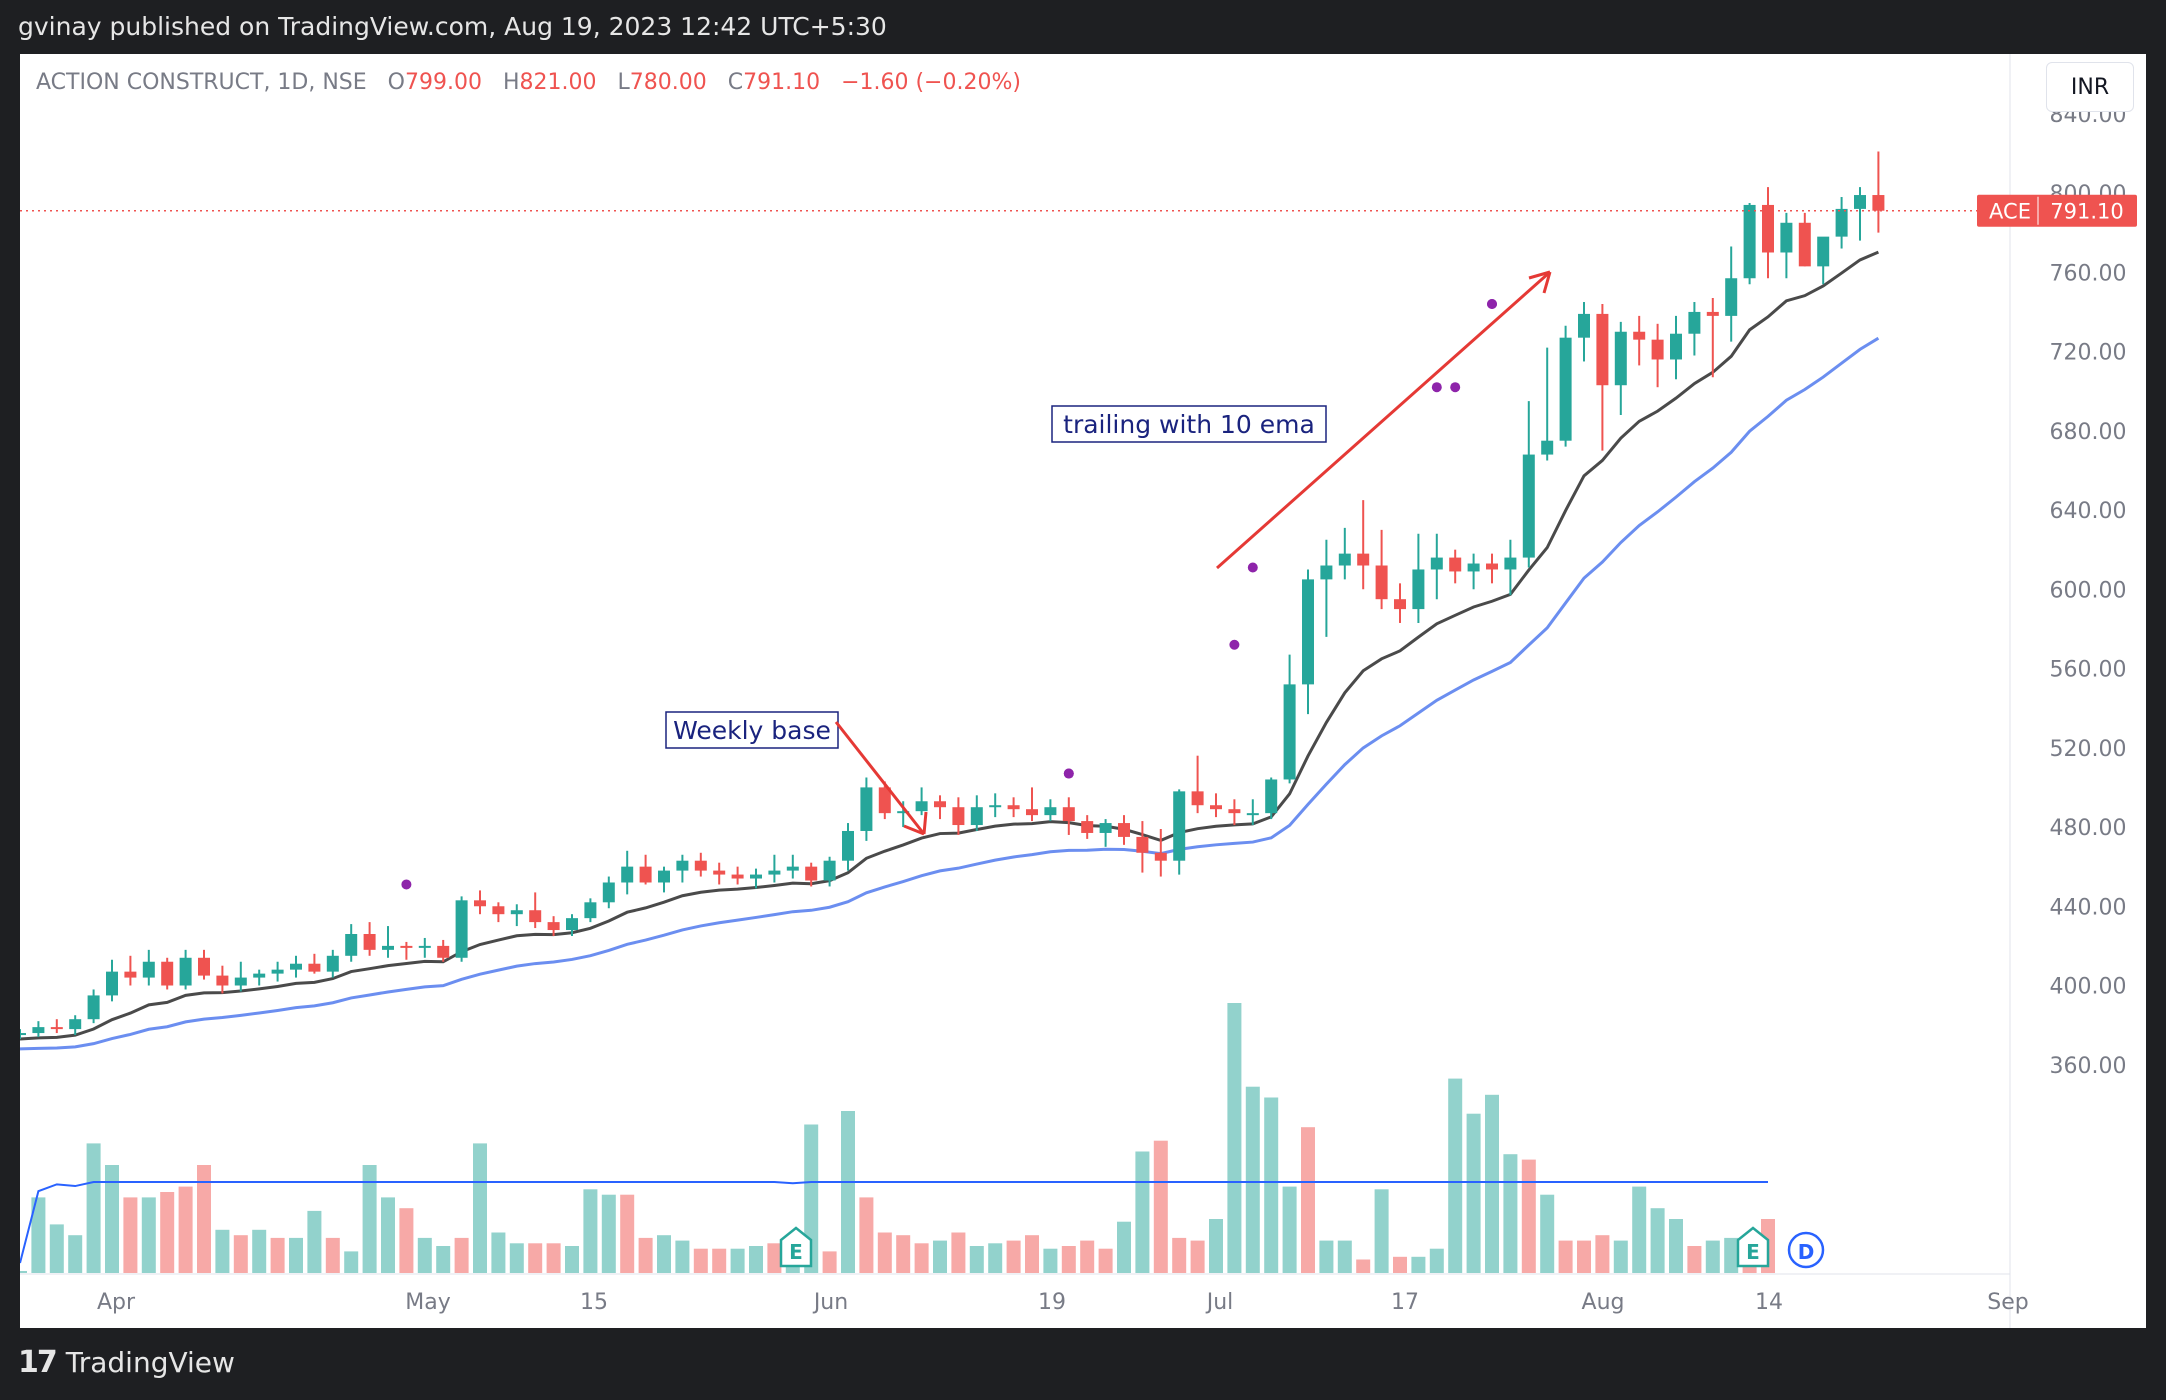  Describe the element at coordinates (2090, 87) in the screenshot. I see `currency-button: INR` at that location.